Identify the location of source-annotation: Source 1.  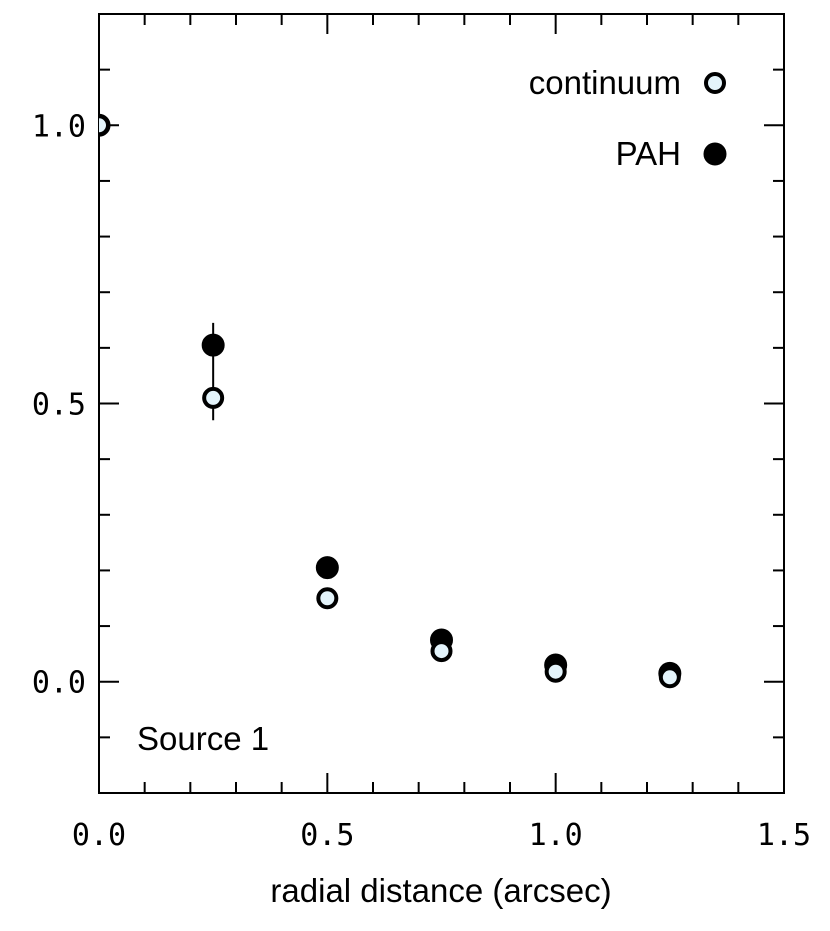
(203, 738).